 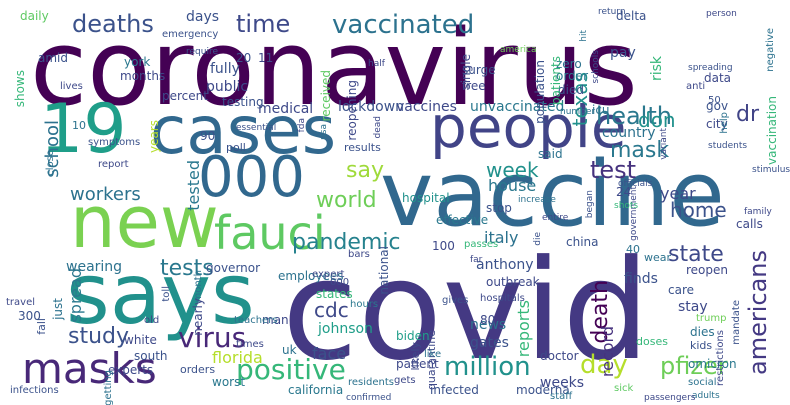 What do you see at coordinates (286, 109) in the screenshot?
I see `cloud-word: medical` at bounding box center [286, 109].